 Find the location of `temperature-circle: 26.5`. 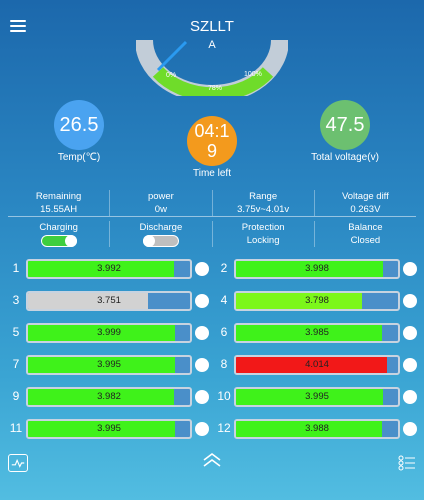

temperature-circle: 26.5 is located at coordinates (79, 125).